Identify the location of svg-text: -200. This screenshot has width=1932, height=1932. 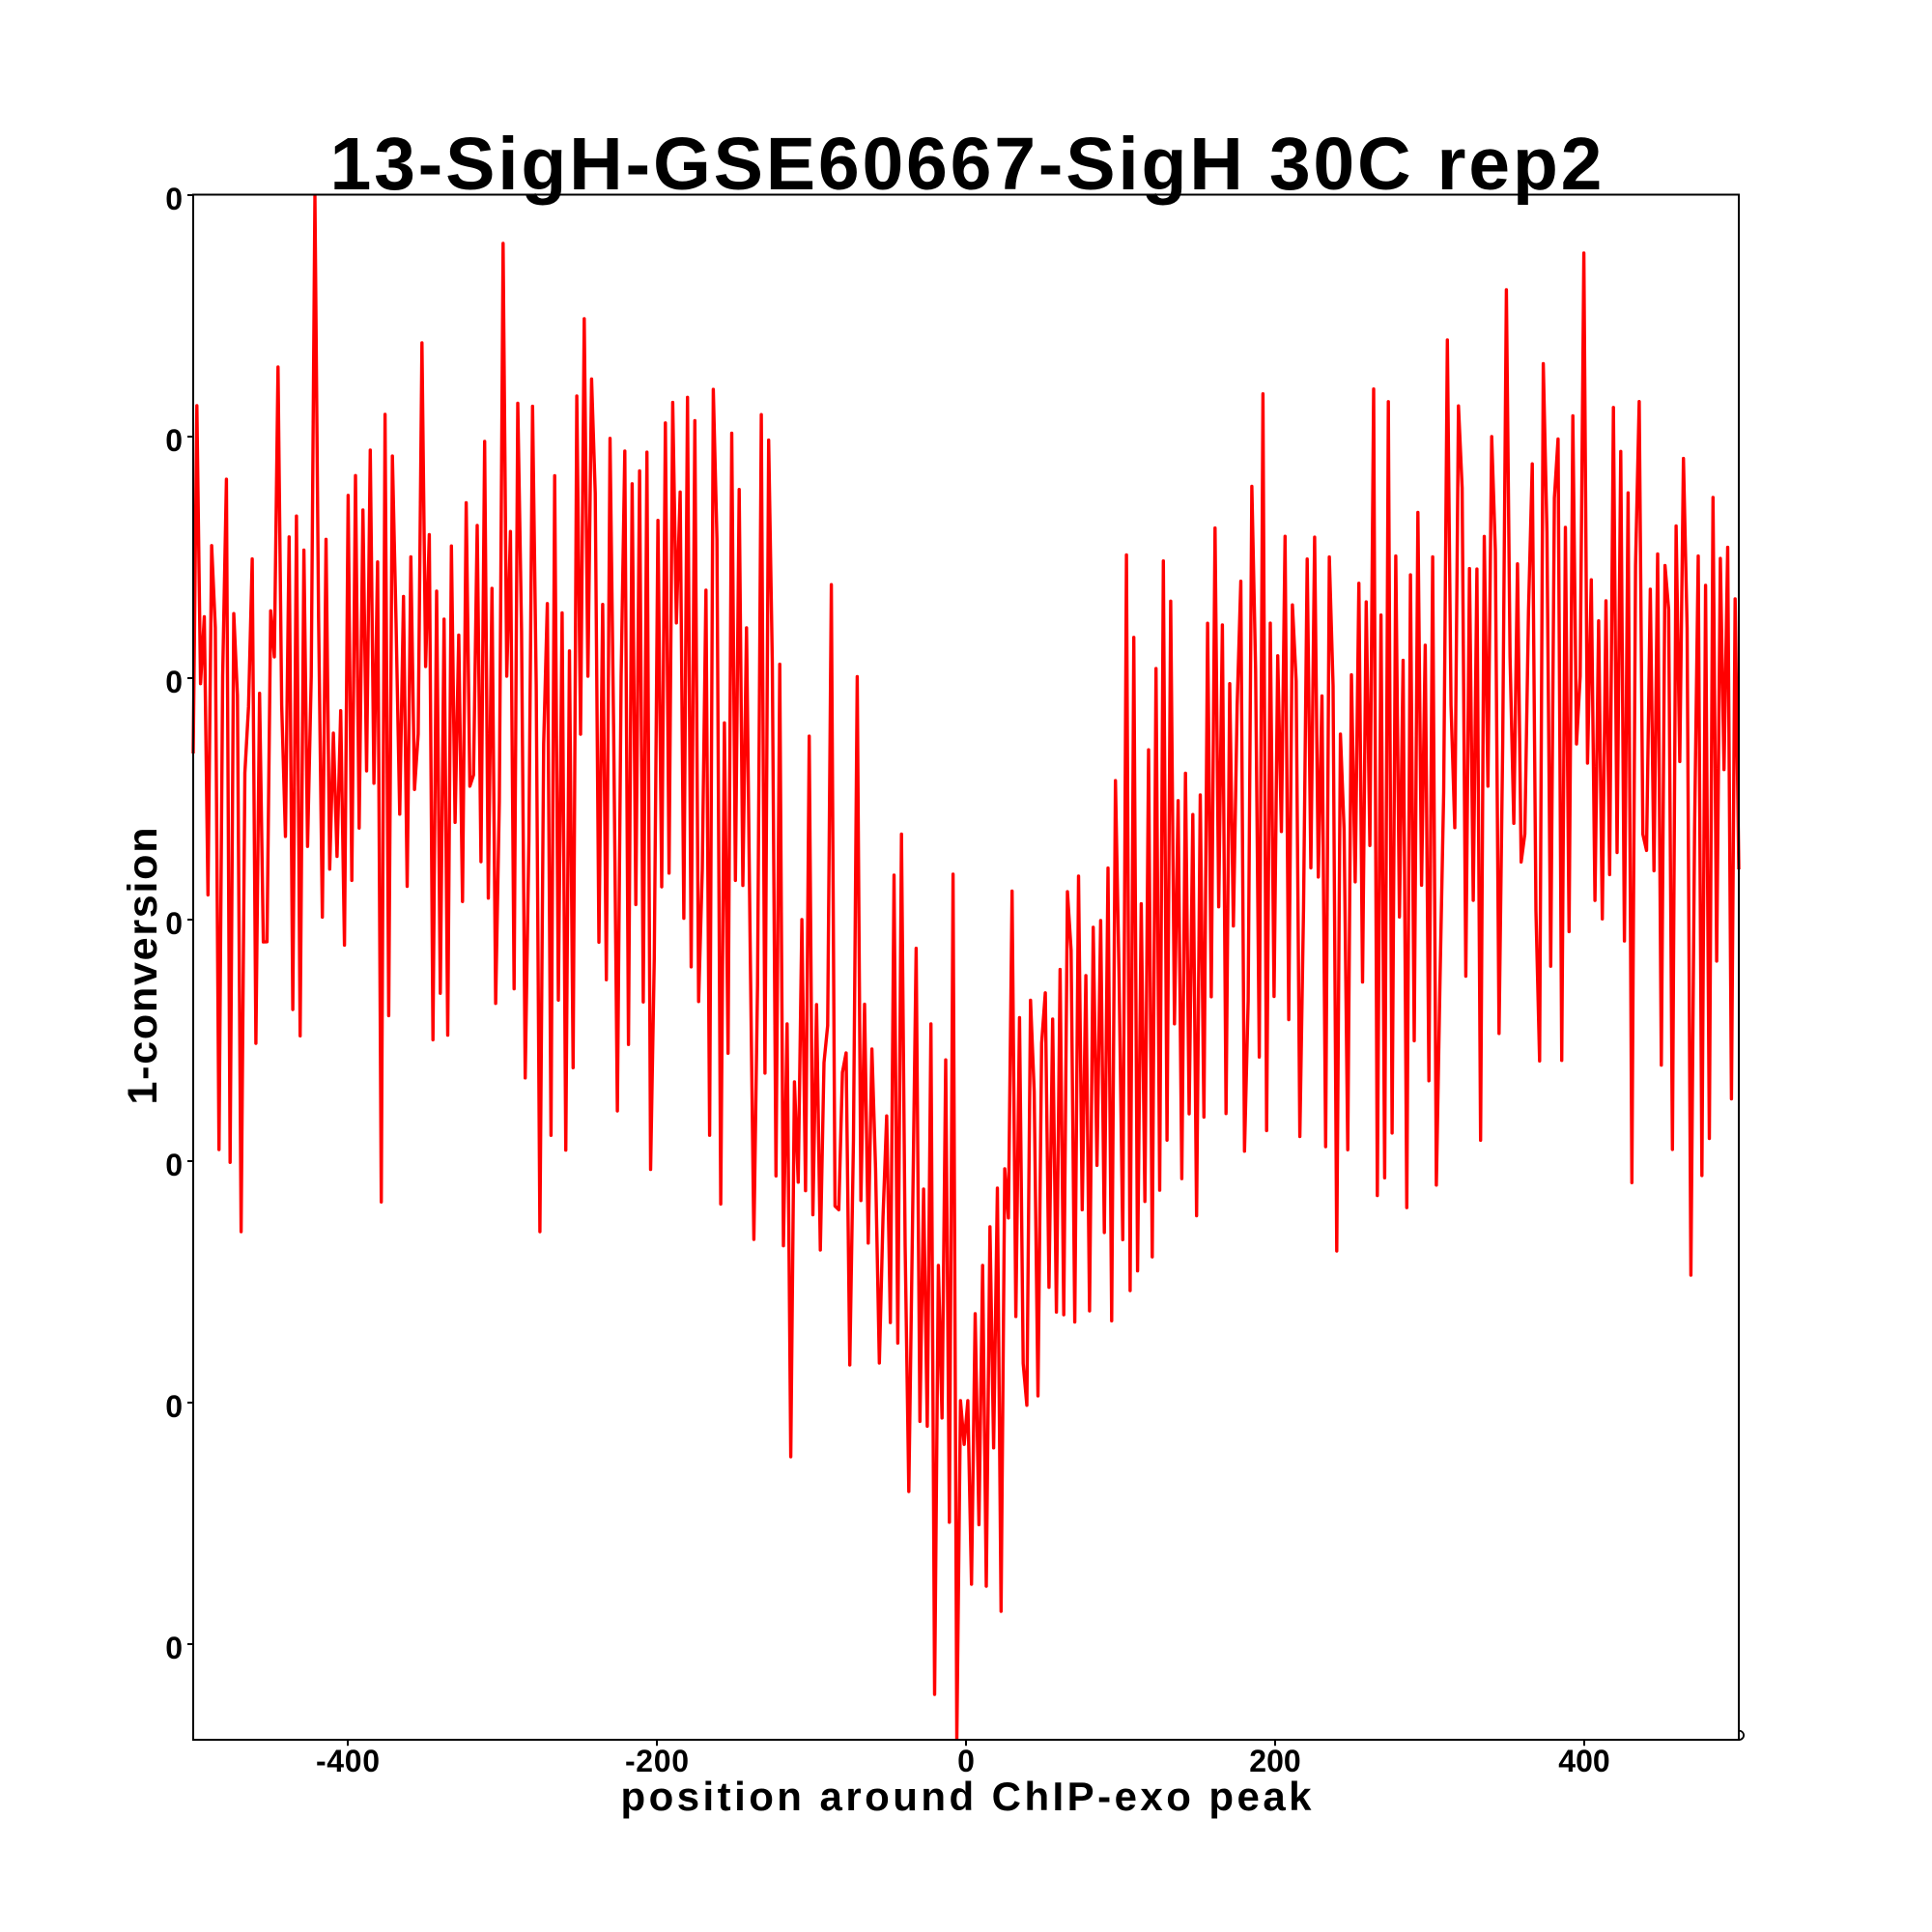
(657, 1761).